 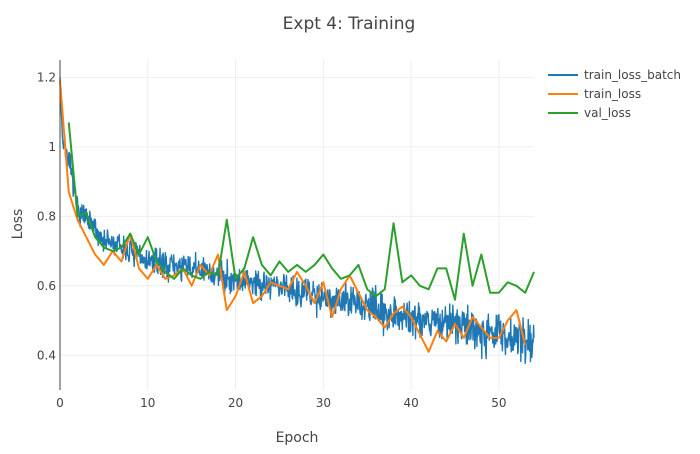 I want to click on x-tick-label: 20, so click(x=235, y=403).